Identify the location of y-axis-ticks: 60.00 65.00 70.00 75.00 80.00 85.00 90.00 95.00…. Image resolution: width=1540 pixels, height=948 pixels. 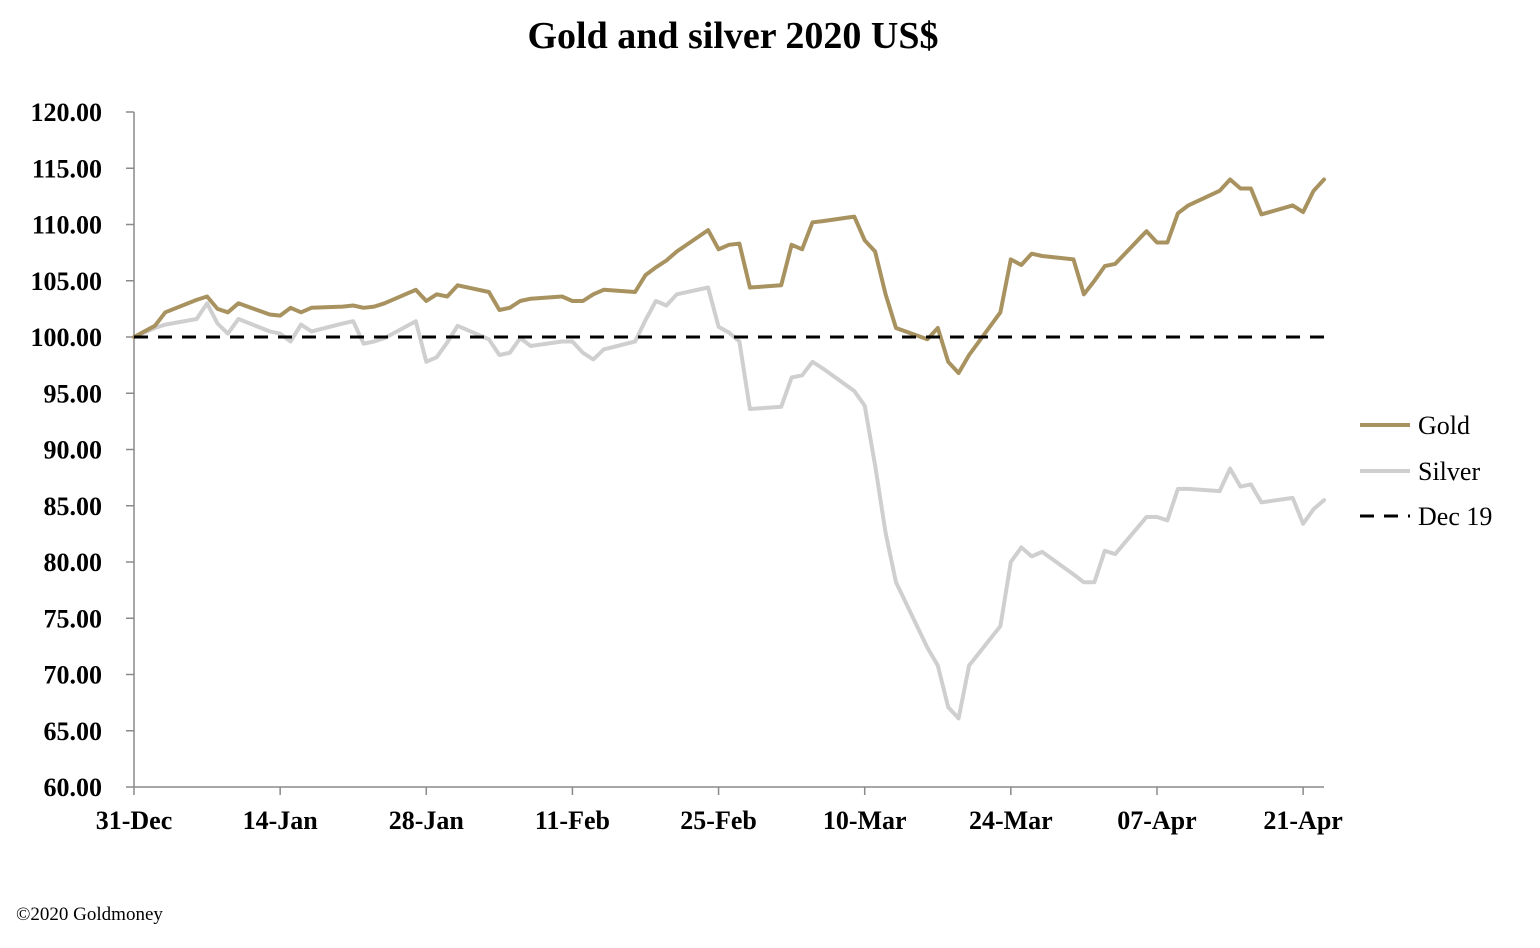
(82, 450).